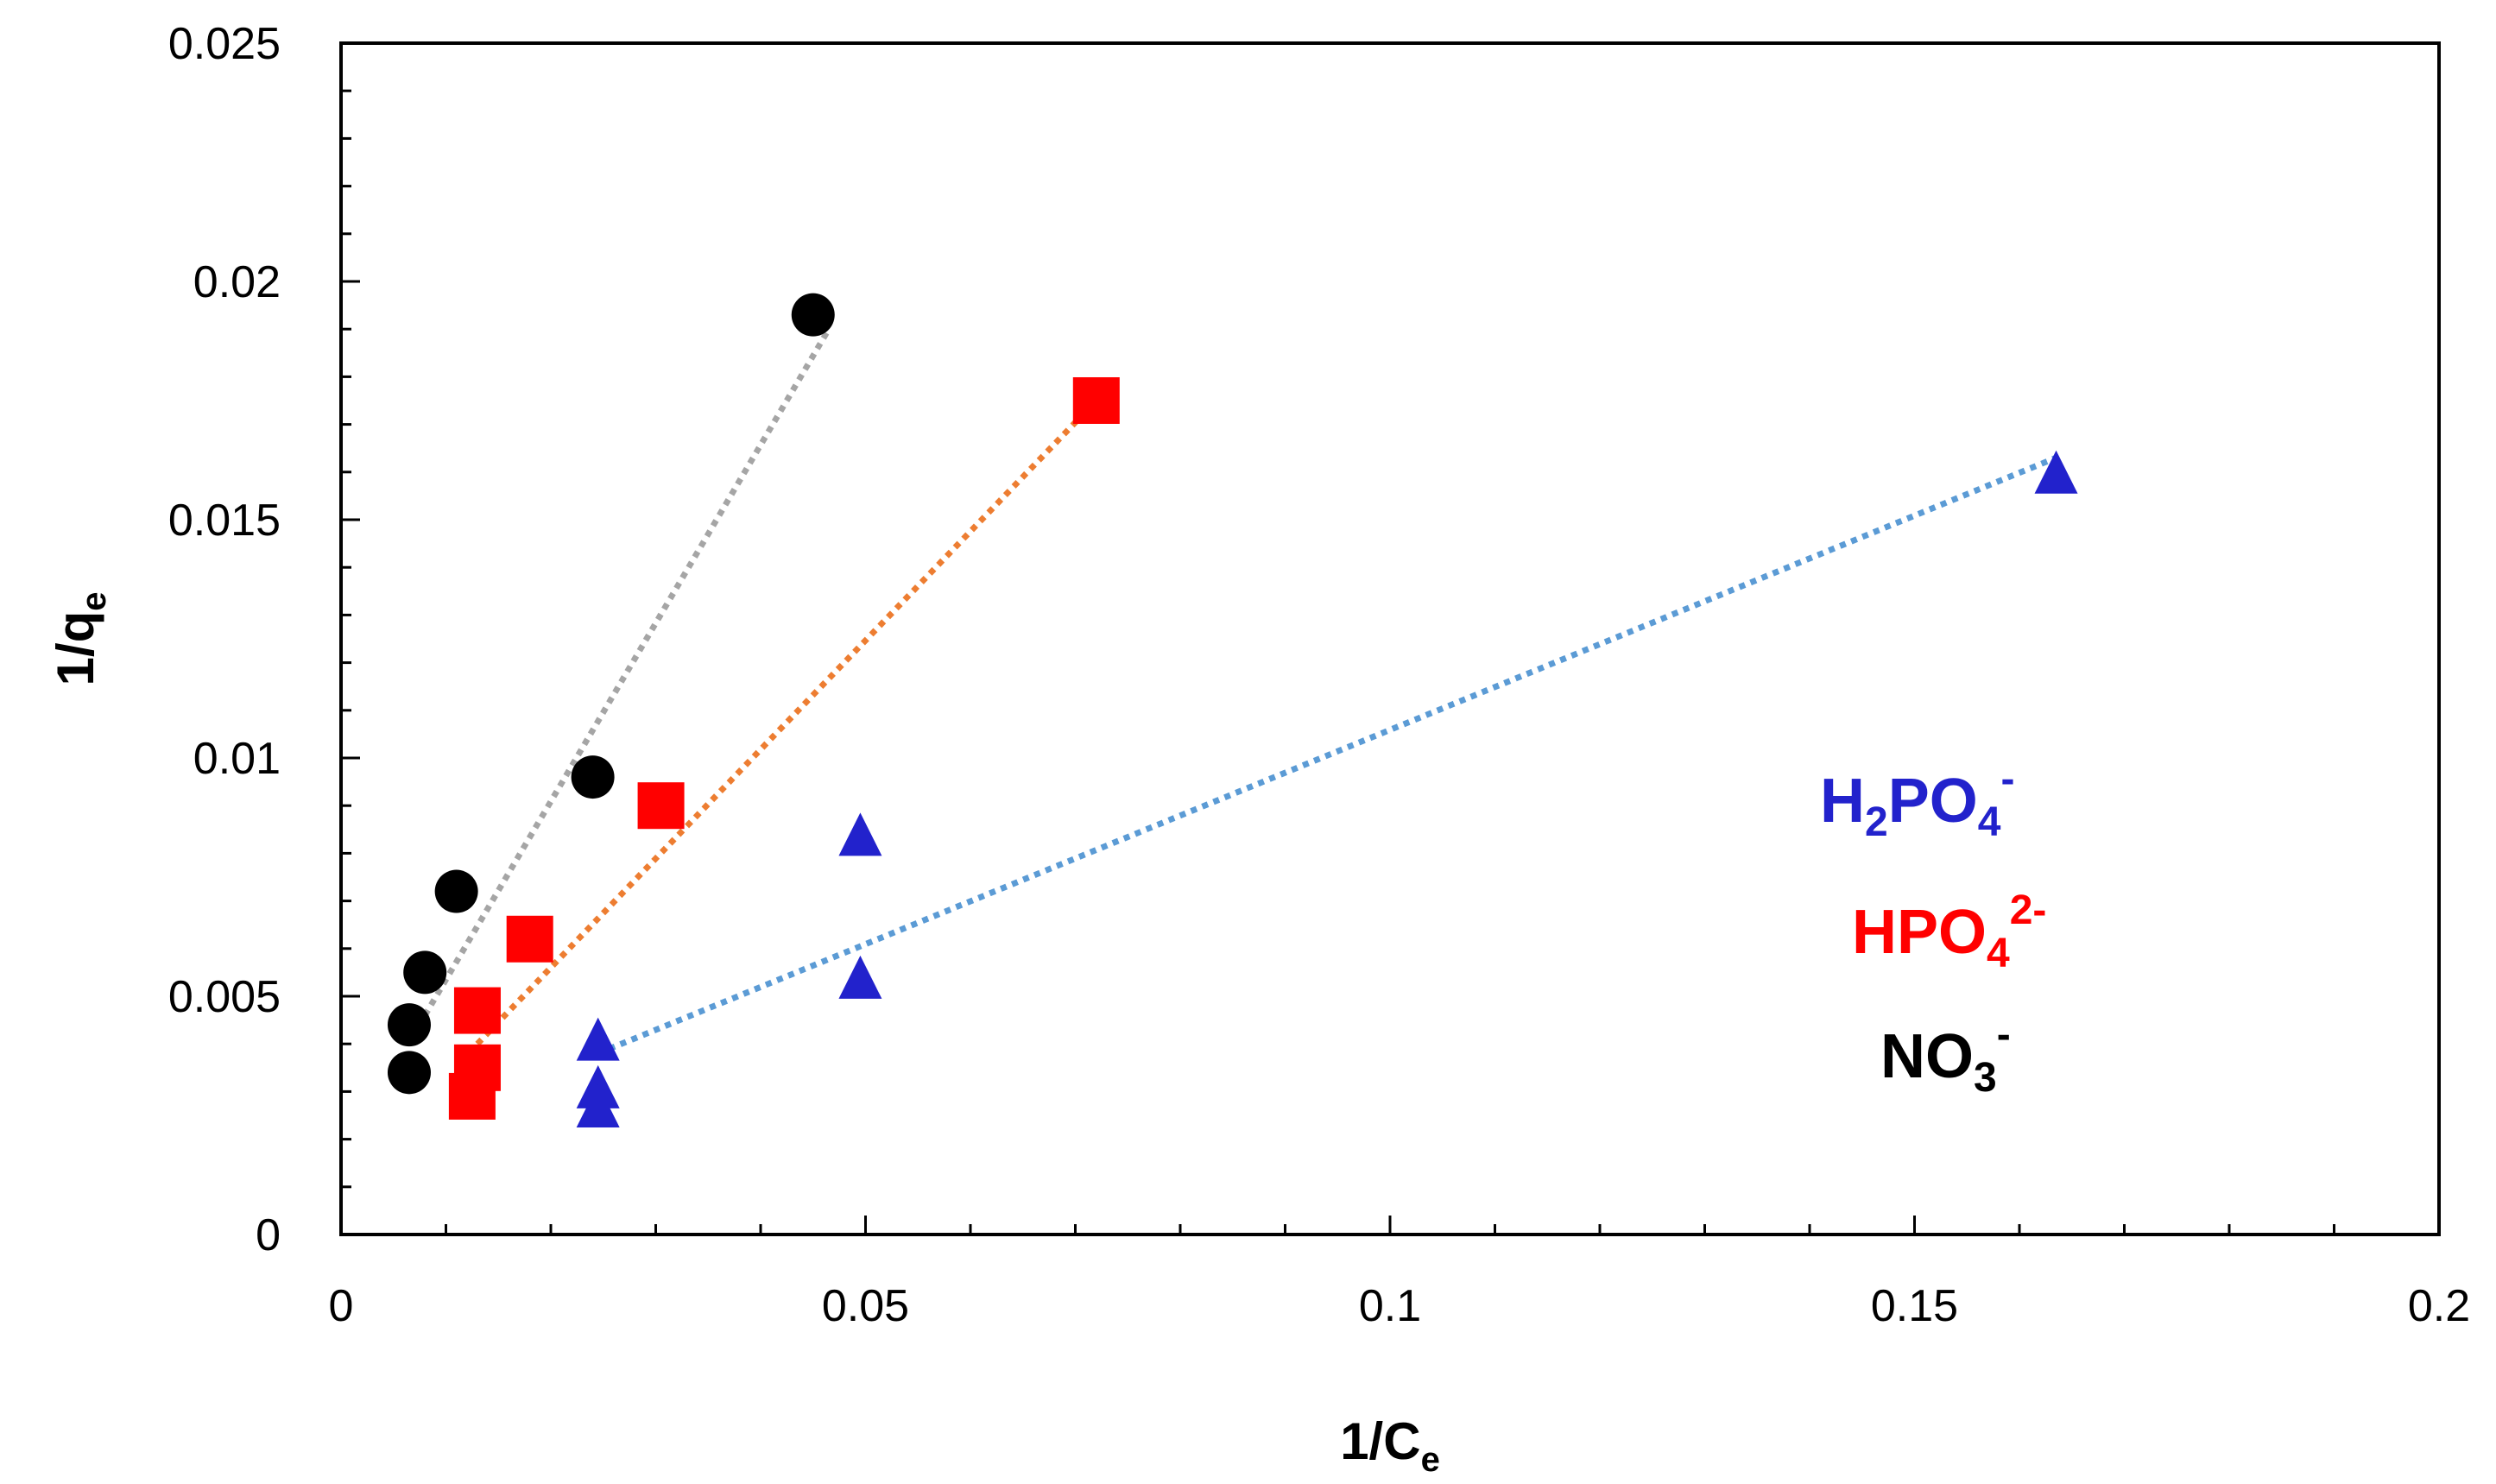 Image resolution: width=2496 pixels, height=1484 pixels. Describe the element at coordinates (1917, 800) in the screenshot. I see `legend-h2po4: H2PO4-` at that location.